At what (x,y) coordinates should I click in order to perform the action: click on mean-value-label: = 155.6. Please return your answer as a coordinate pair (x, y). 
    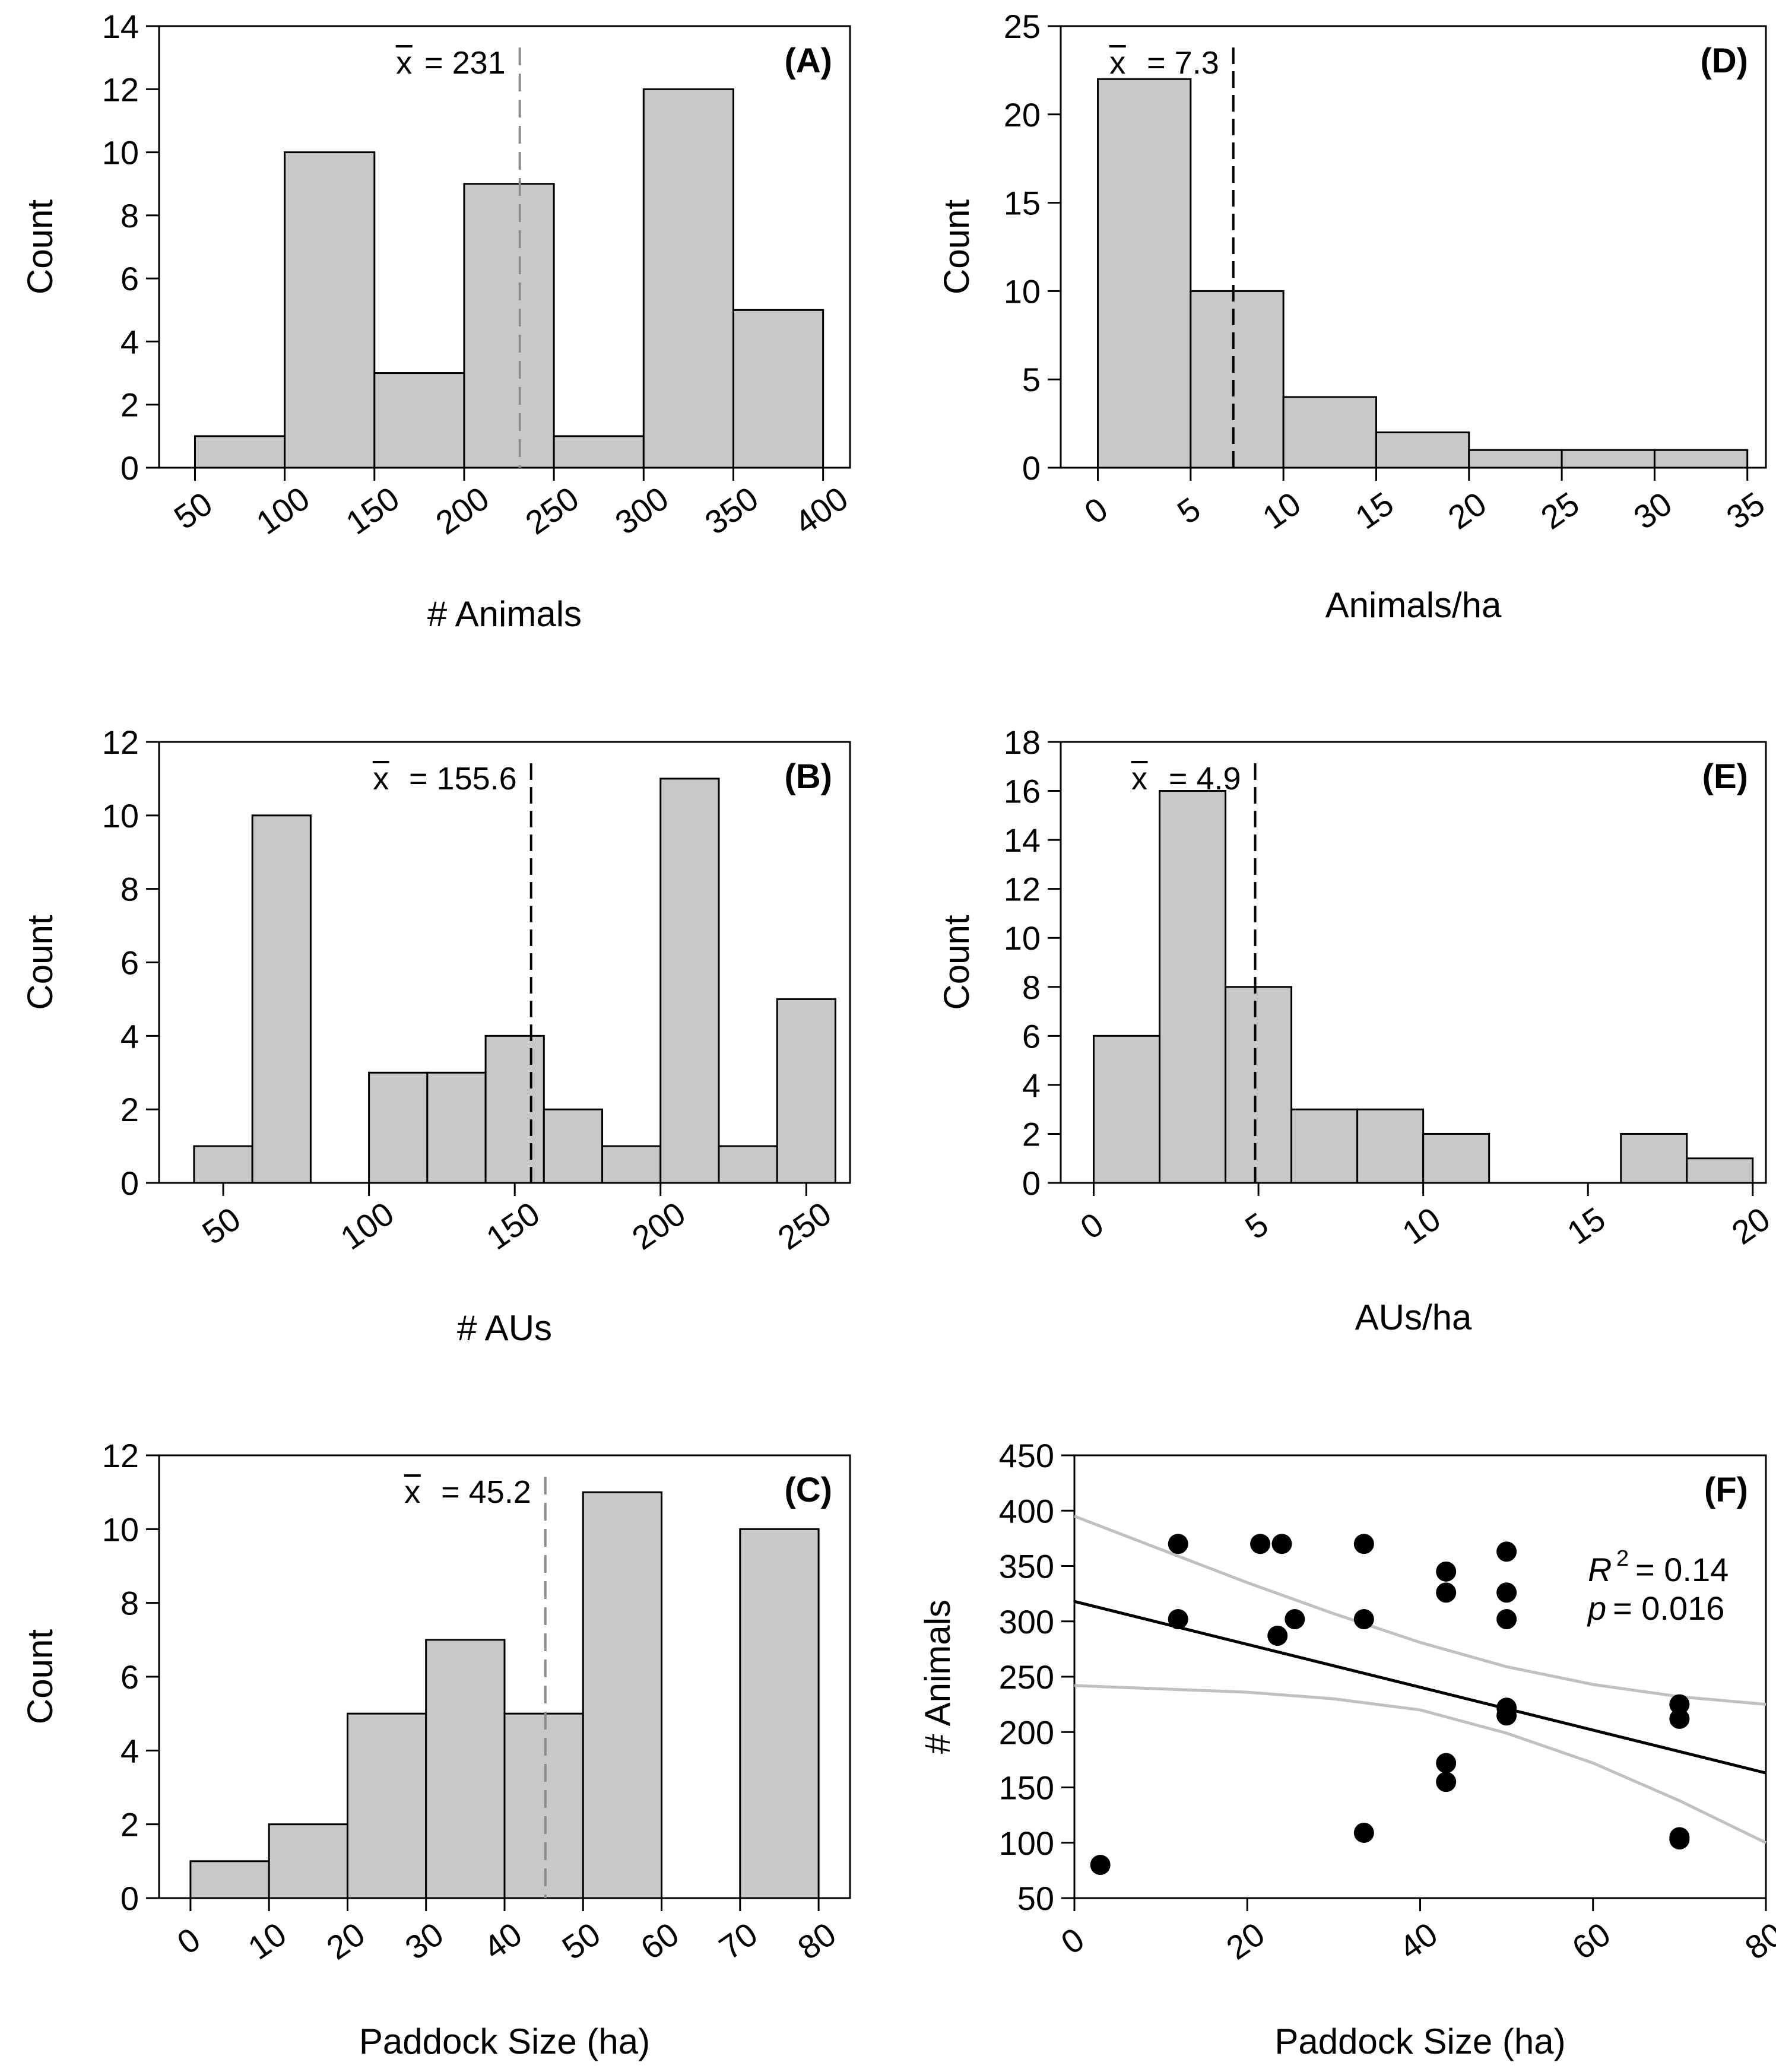
    Looking at the image, I should click on (463, 779).